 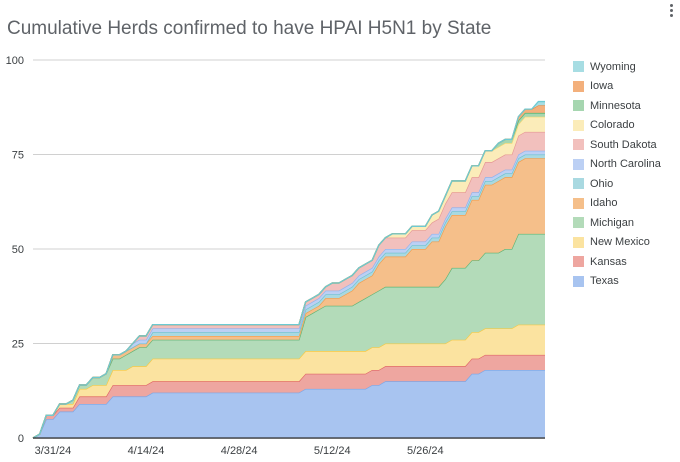 I want to click on legend-label: Kansas, so click(x=608, y=261).